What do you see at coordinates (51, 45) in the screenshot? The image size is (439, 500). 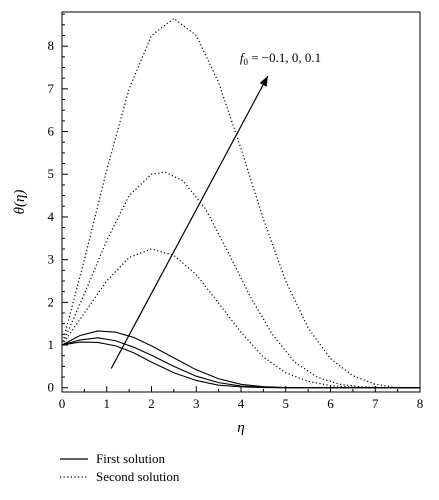 I see `y-tick-label: 8` at bounding box center [51, 45].